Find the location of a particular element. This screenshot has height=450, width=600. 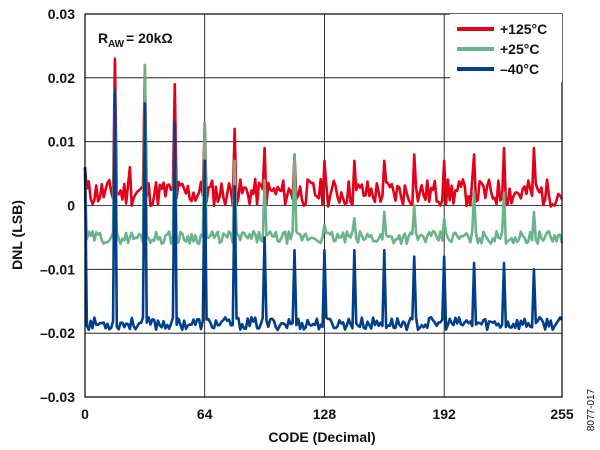

x-tick-label: 128 is located at coordinates (325, 414).